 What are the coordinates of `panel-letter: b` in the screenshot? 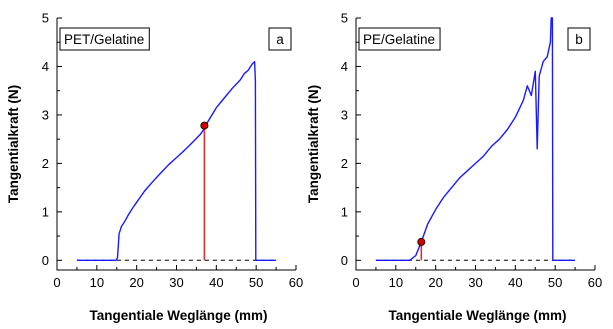 It's located at (579, 39).